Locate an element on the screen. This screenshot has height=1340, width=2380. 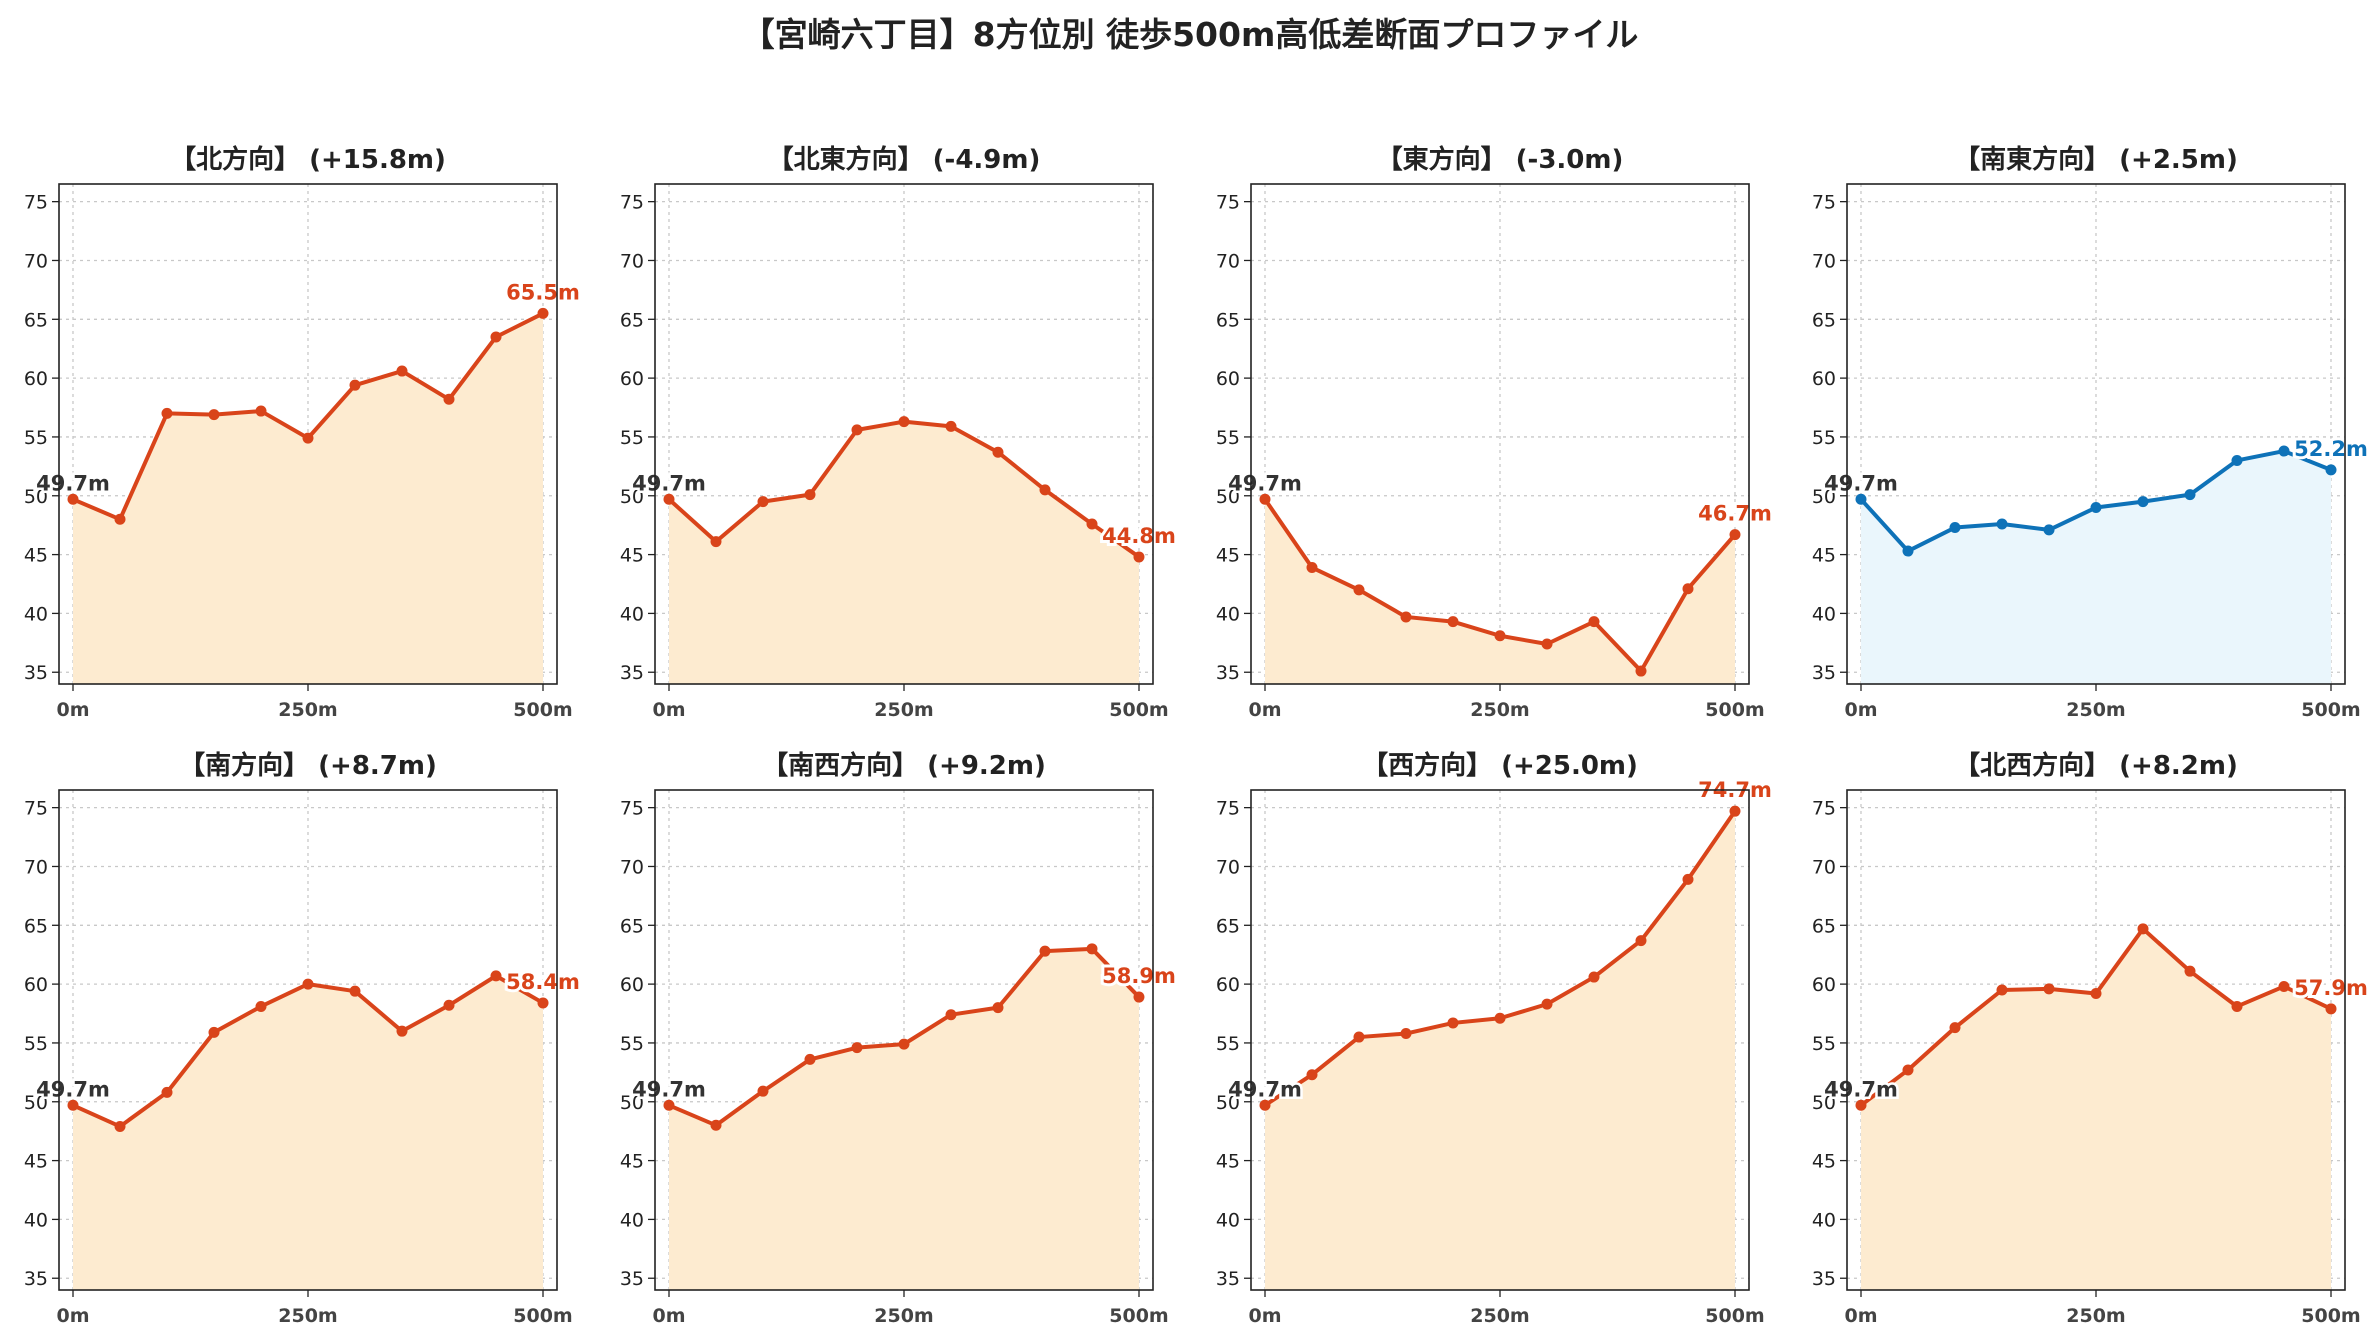
x-tick-label: 500m is located at coordinates (1138, 710).